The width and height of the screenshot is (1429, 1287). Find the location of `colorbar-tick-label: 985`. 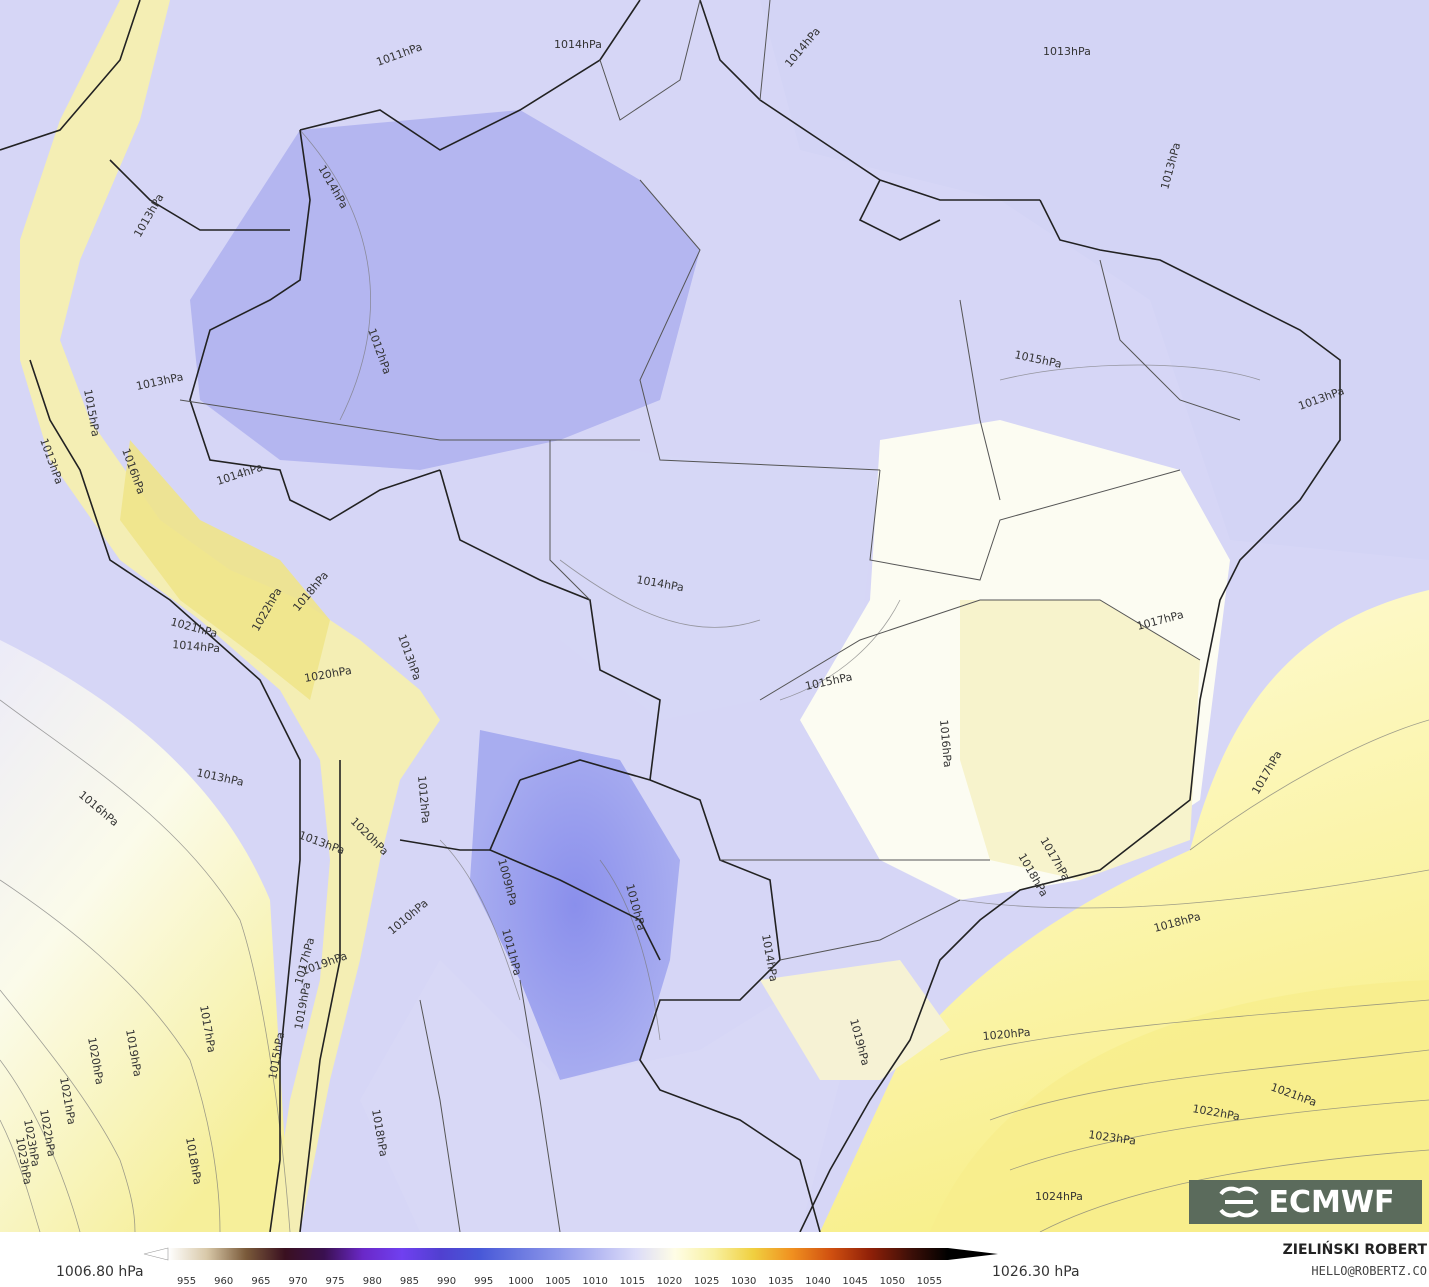

colorbar-tick-label: 985 is located at coordinates (409, 1281).